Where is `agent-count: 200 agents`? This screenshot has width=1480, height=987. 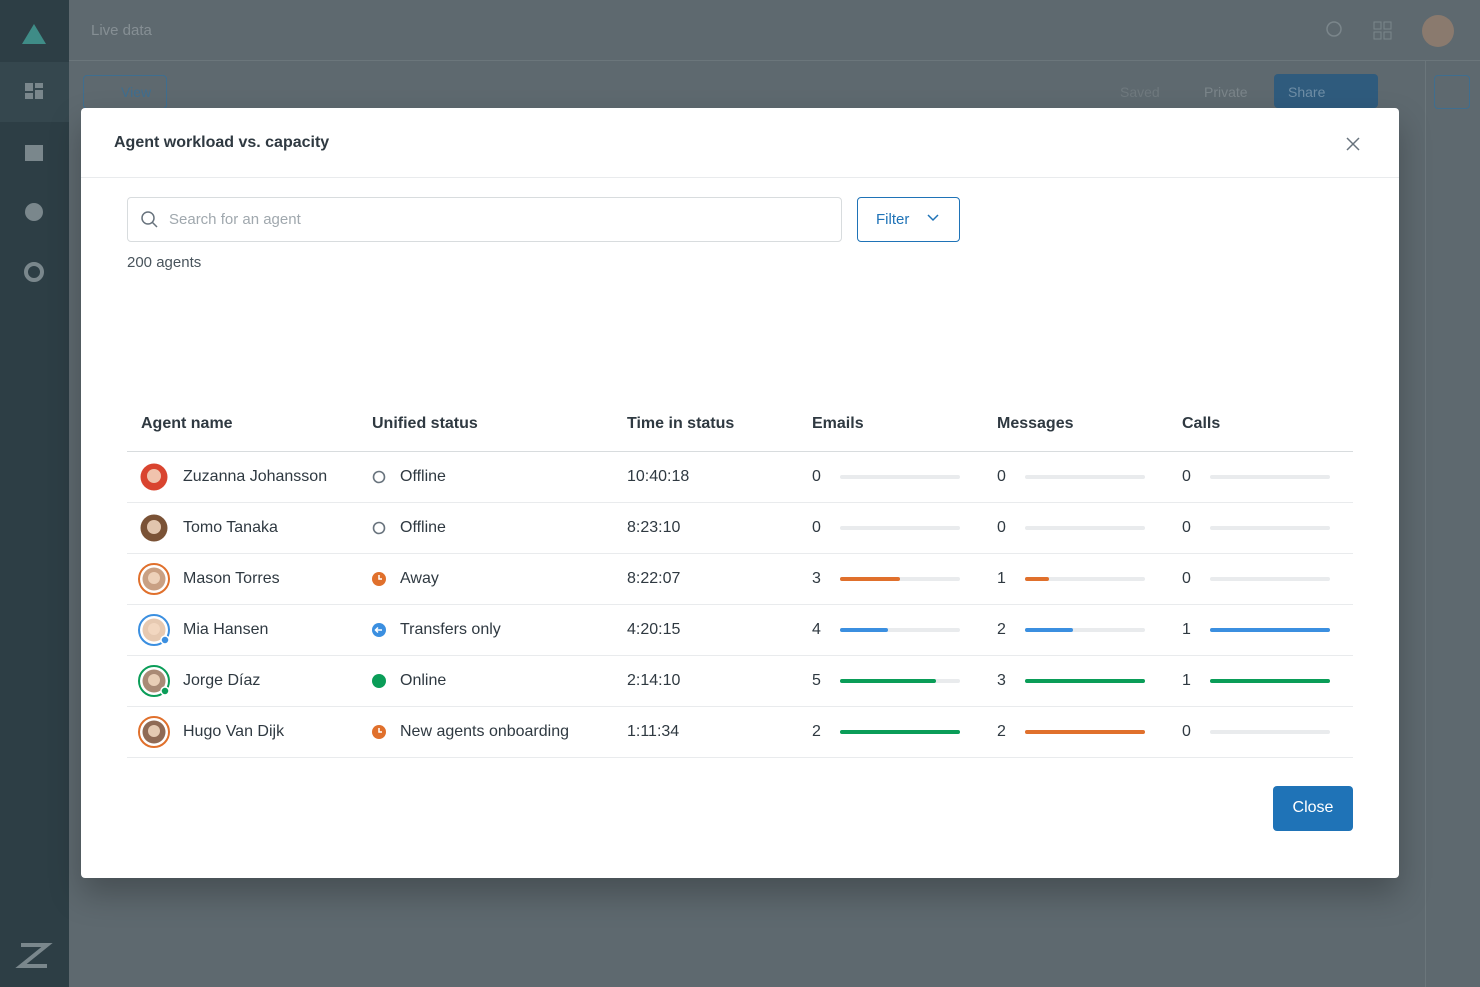 agent-count: 200 agents is located at coordinates (164, 262).